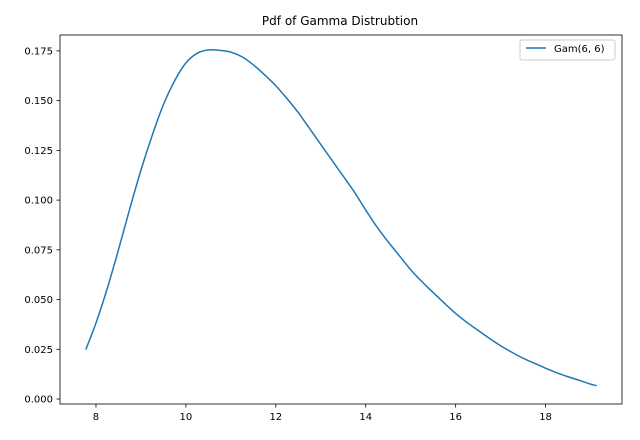 The width and height of the screenshot is (640, 440). I want to click on y-tick-label: 0.025, so click(38, 350).